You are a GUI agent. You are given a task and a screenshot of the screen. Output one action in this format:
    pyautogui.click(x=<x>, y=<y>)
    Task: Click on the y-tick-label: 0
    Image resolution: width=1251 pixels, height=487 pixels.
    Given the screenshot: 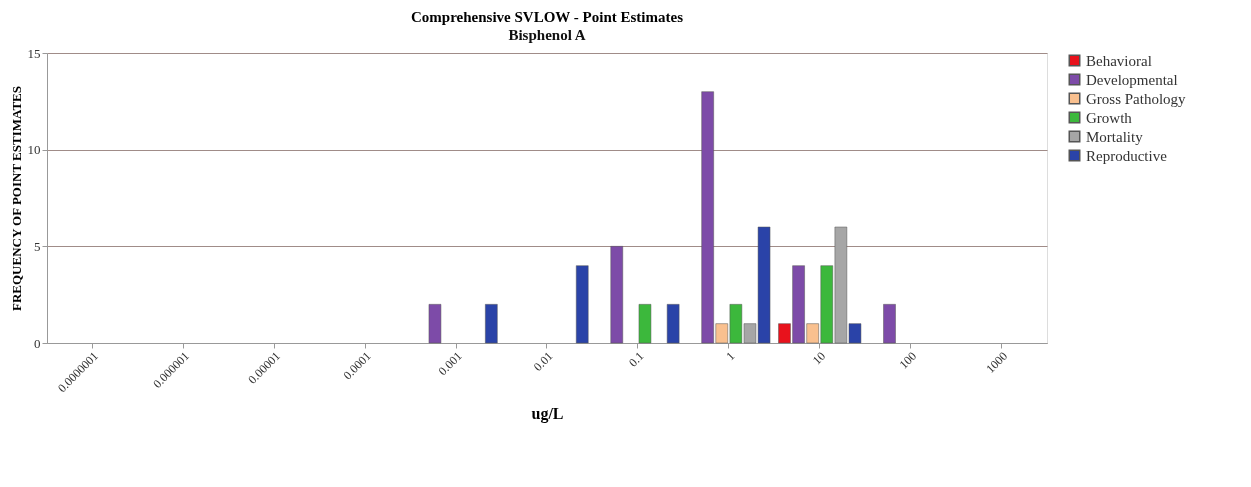 What is the action you would take?
    pyautogui.click(x=37, y=343)
    